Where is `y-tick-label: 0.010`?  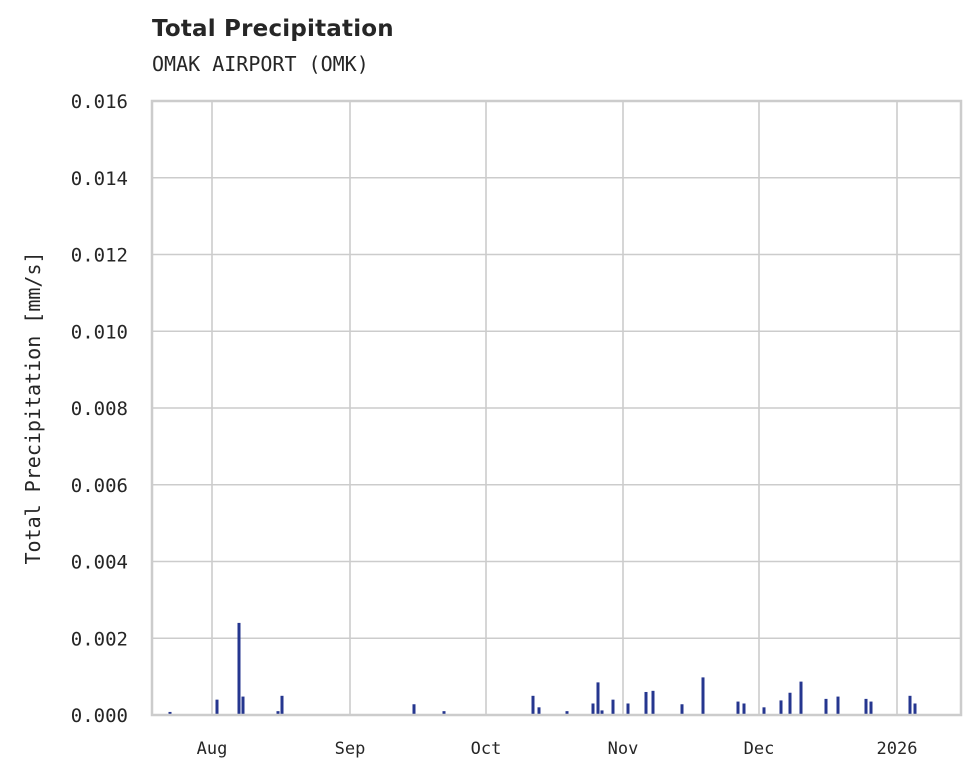 y-tick-label: 0.010 is located at coordinates (99, 332).